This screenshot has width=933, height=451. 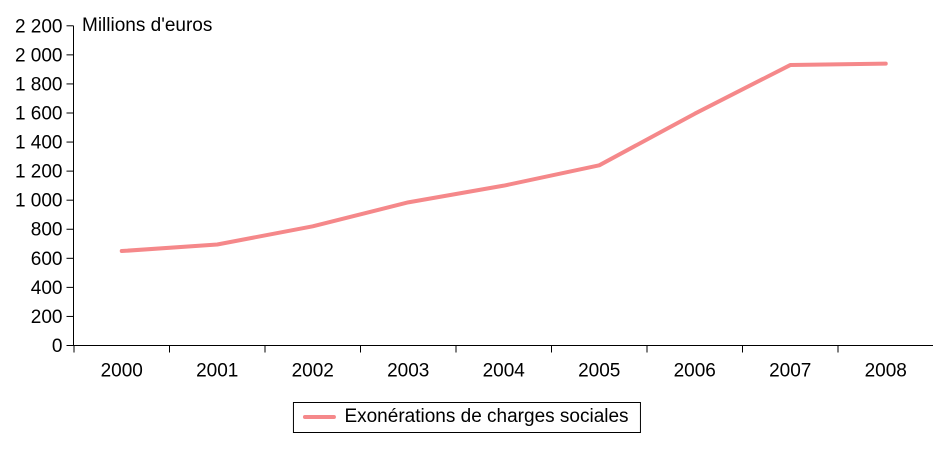 I want to click on y-tick-label: 0, so click(x=57, y=346).